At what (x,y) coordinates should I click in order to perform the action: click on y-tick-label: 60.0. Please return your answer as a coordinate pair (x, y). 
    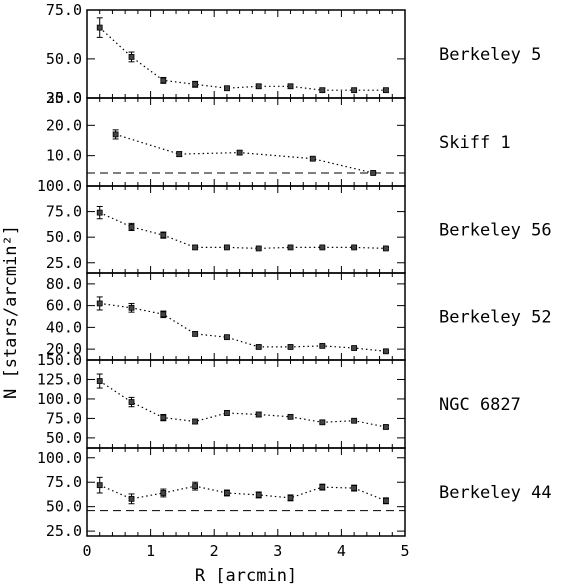
    Looking at the image, I should click on (64, 306).